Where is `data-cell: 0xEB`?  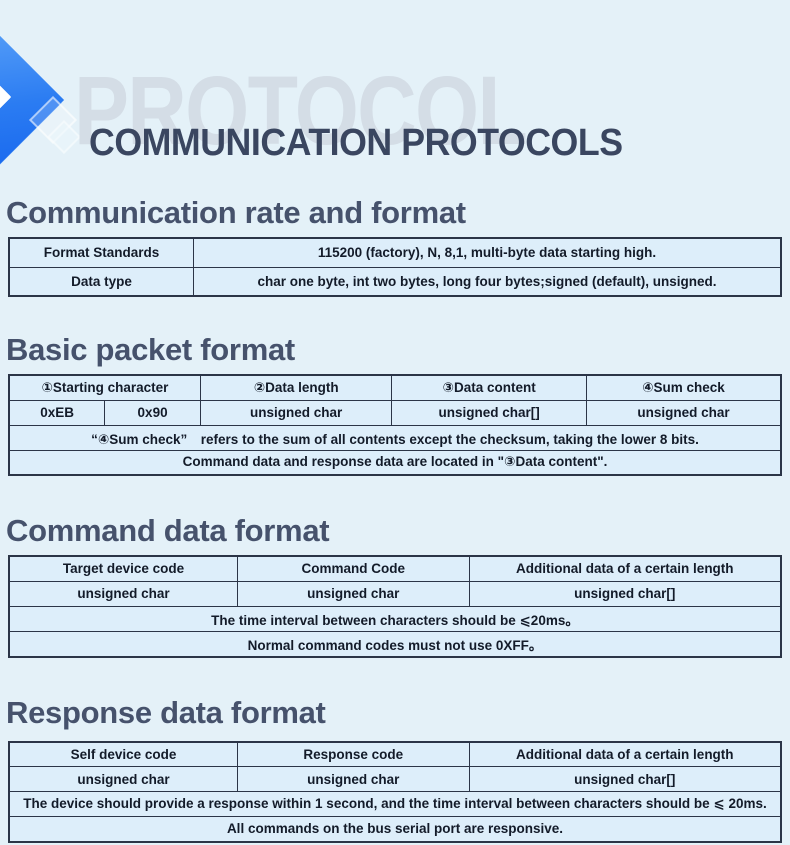 data-cell: 0xEB is located at coordinates (57, 412).